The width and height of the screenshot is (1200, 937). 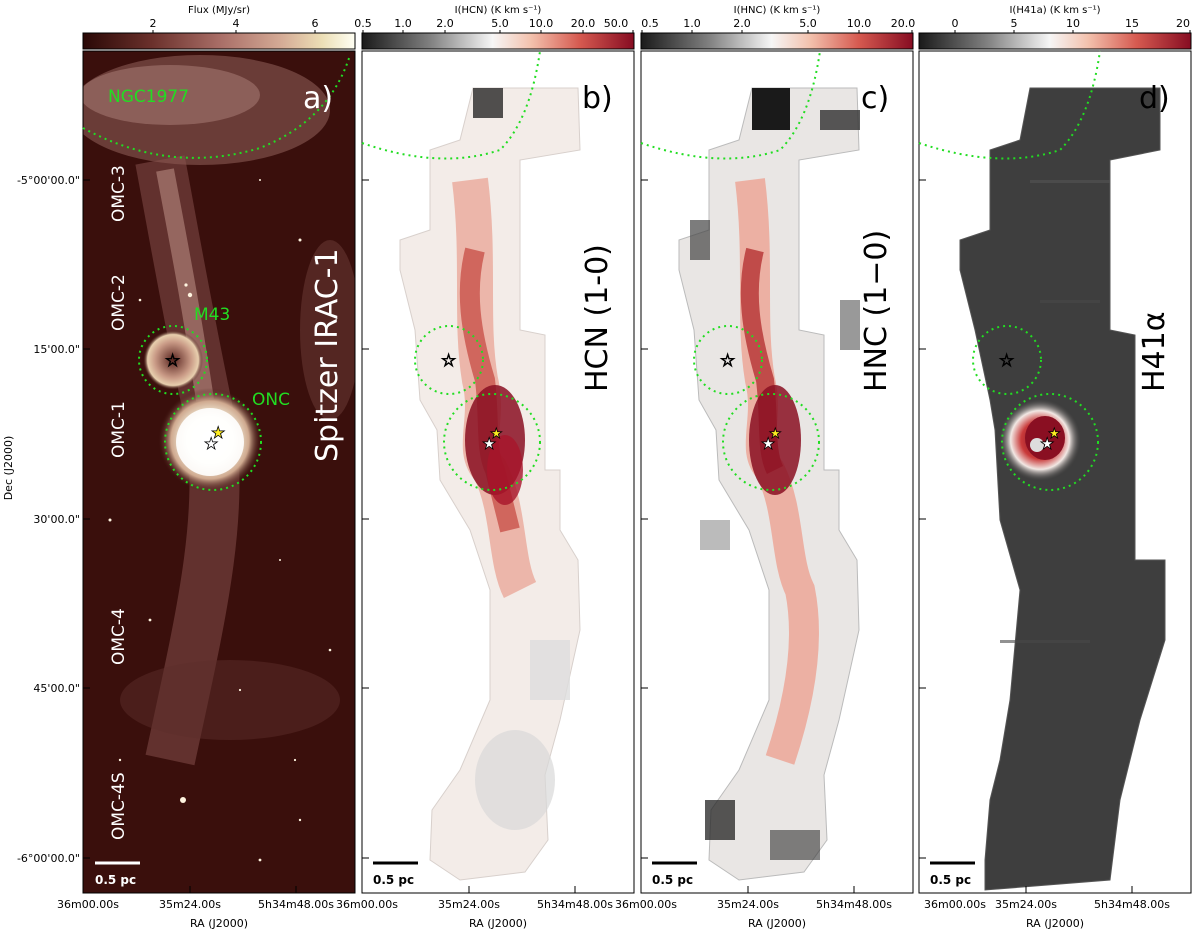 I want to click on star-marker-m43-c: ☆, so click(x=727, y=361).